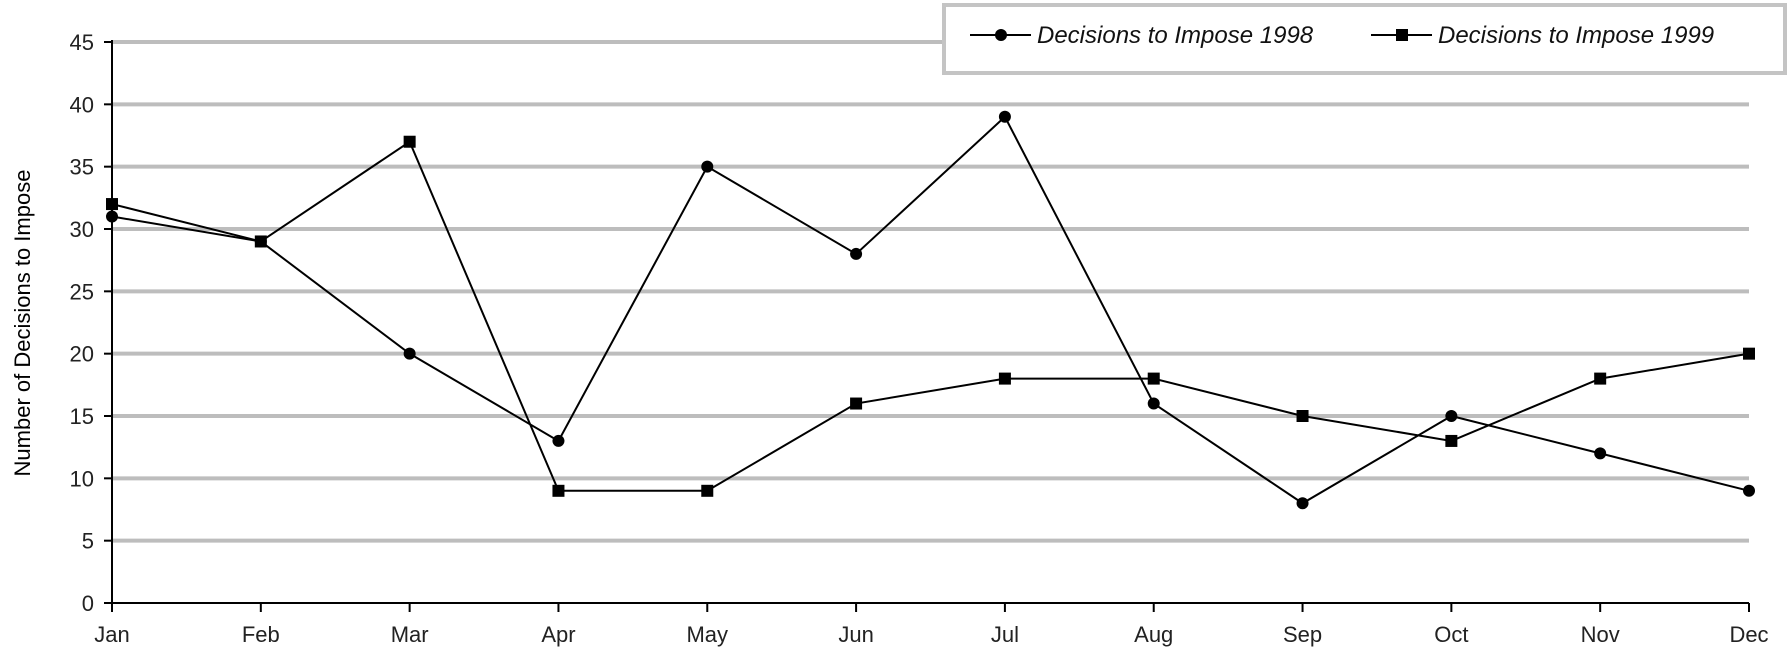 The width and height of the screenshot is (1790, 658). I want to click on x-tick-label: Jan, so click(111, 634).